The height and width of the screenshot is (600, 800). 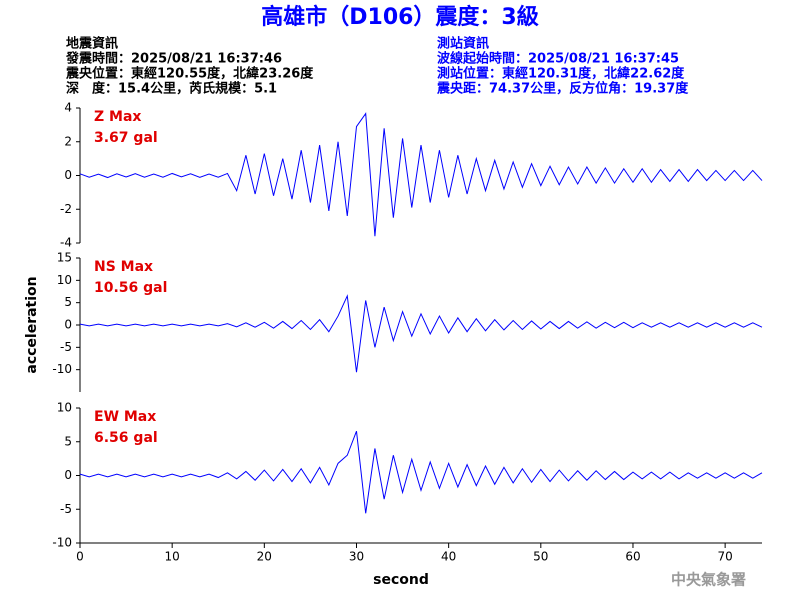 I want to click on y-tick-label: 15, so click(x=64, y=258).